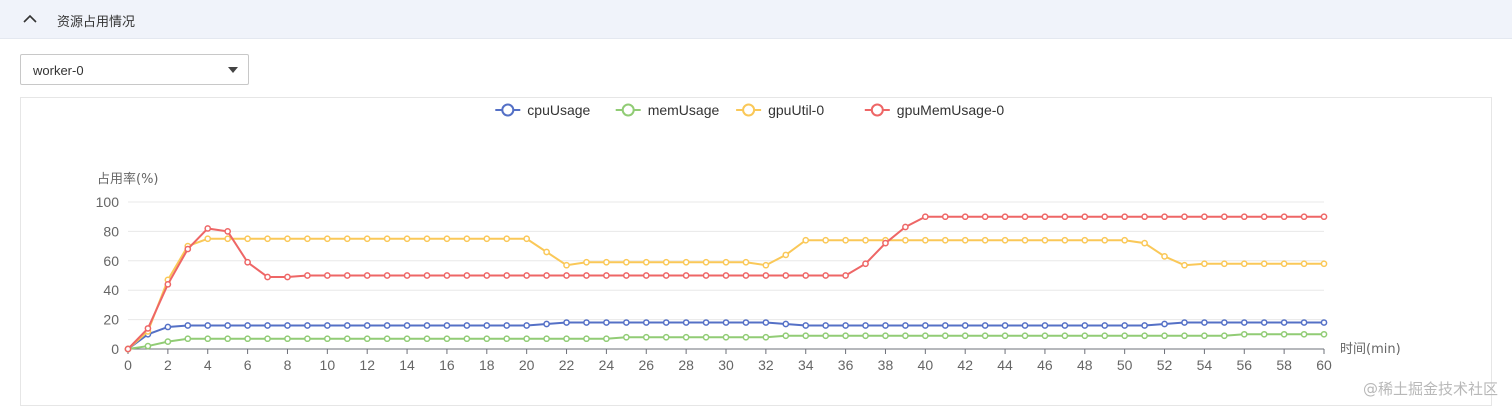  I want to click on x-tick-label: 24, so click(607, 365).